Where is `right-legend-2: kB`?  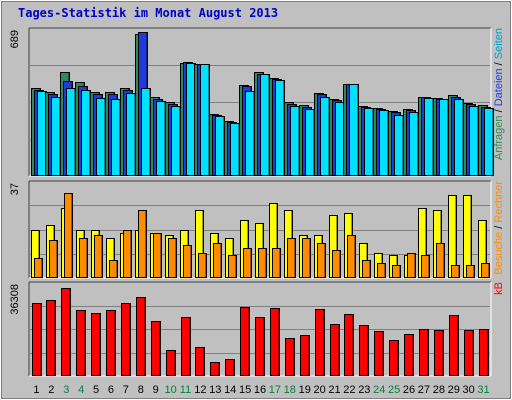
right-legend-2: kB is located at coordinates (499, 288).